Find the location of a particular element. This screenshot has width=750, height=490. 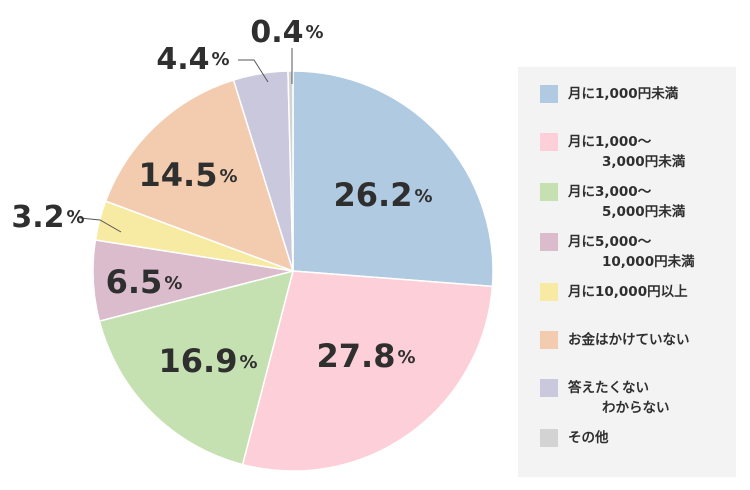

leader-lines is located at coordinates (186, 140).